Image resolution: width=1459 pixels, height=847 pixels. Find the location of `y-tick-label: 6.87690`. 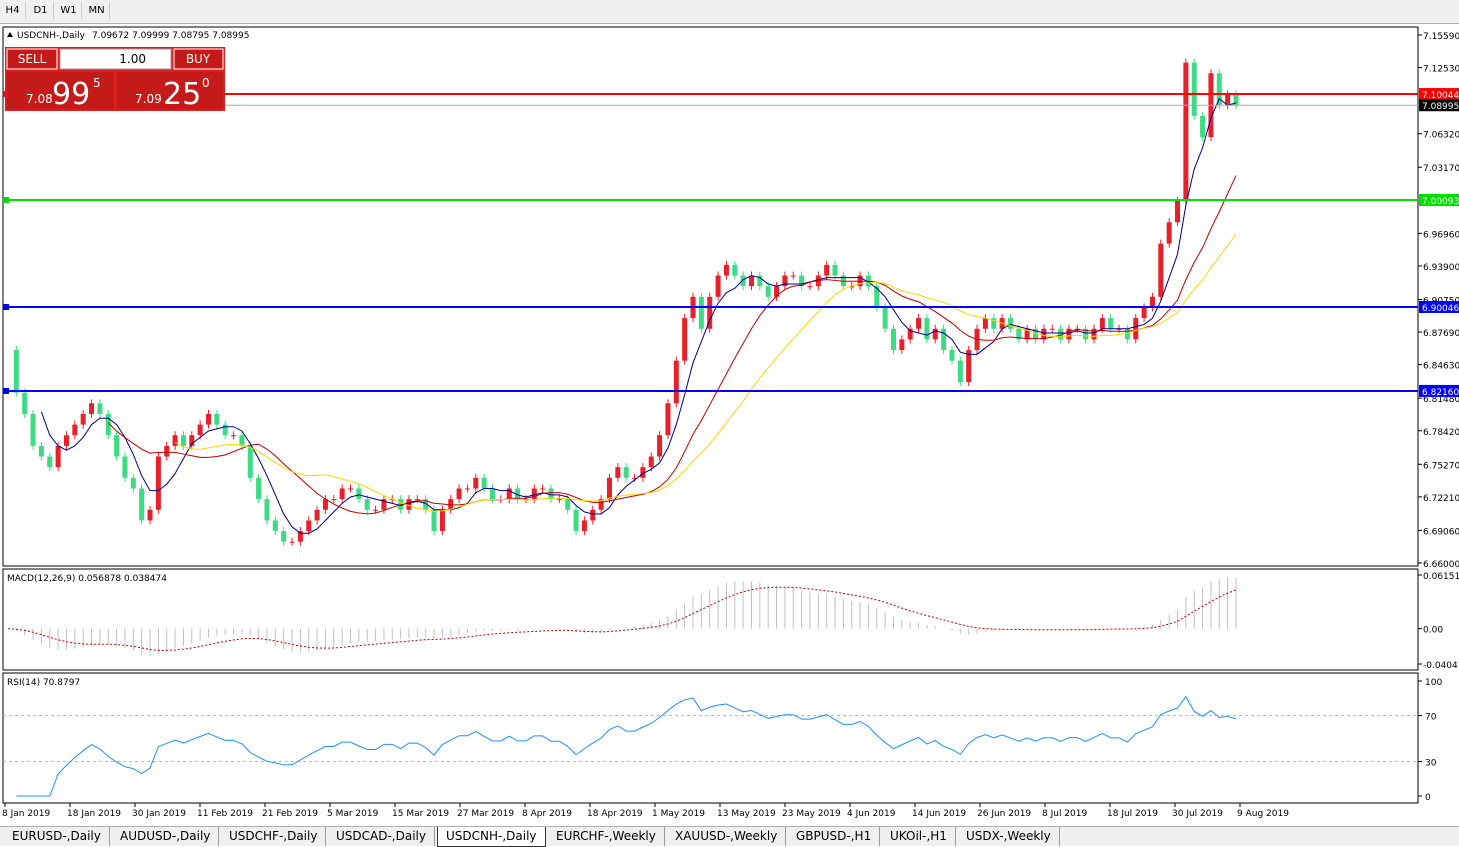

y-tick-label: 6.87690 is located at coordinates (1441, 334).